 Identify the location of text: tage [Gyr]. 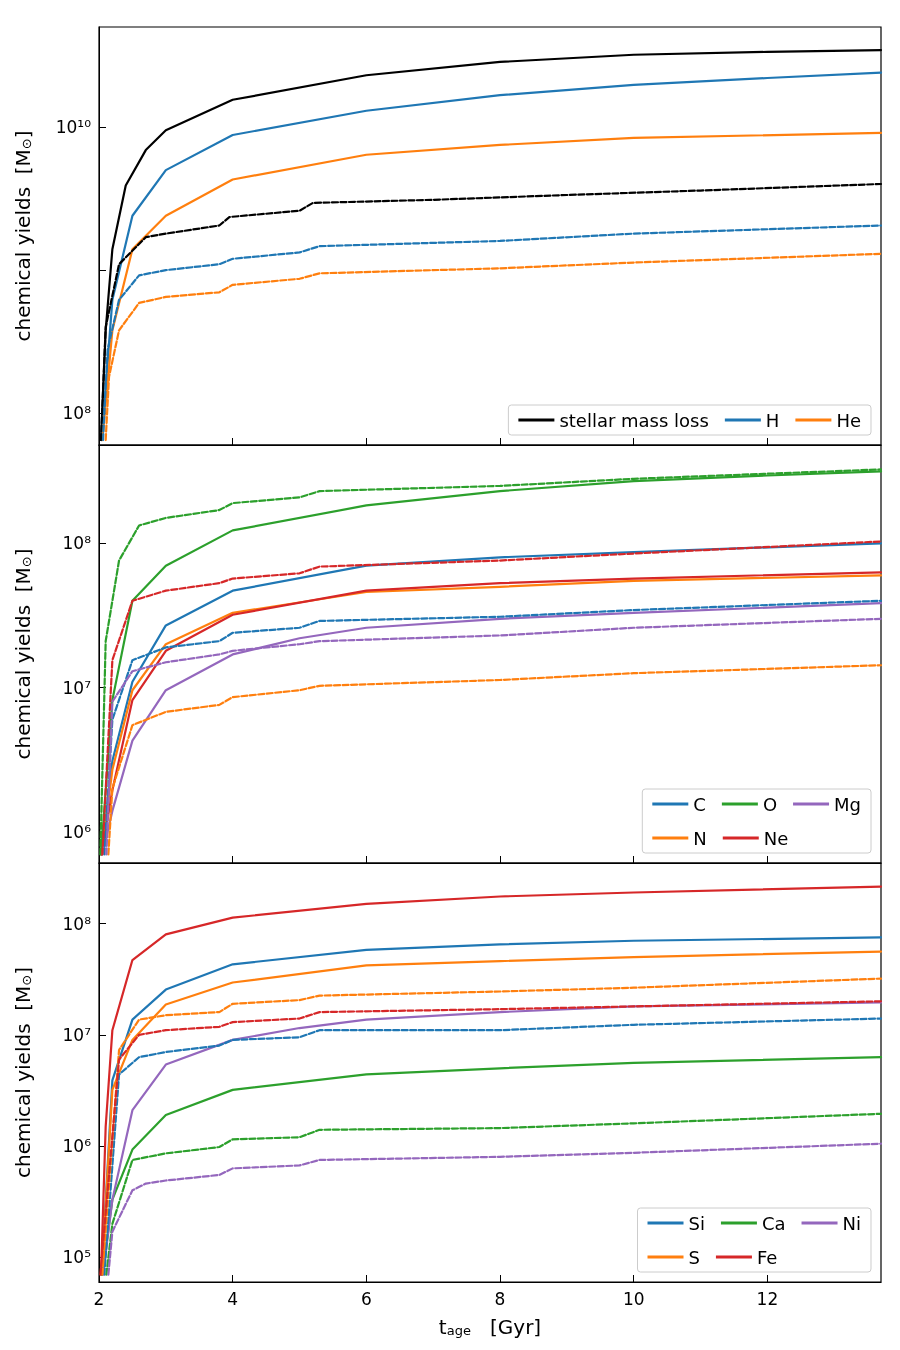
(490, 1326).